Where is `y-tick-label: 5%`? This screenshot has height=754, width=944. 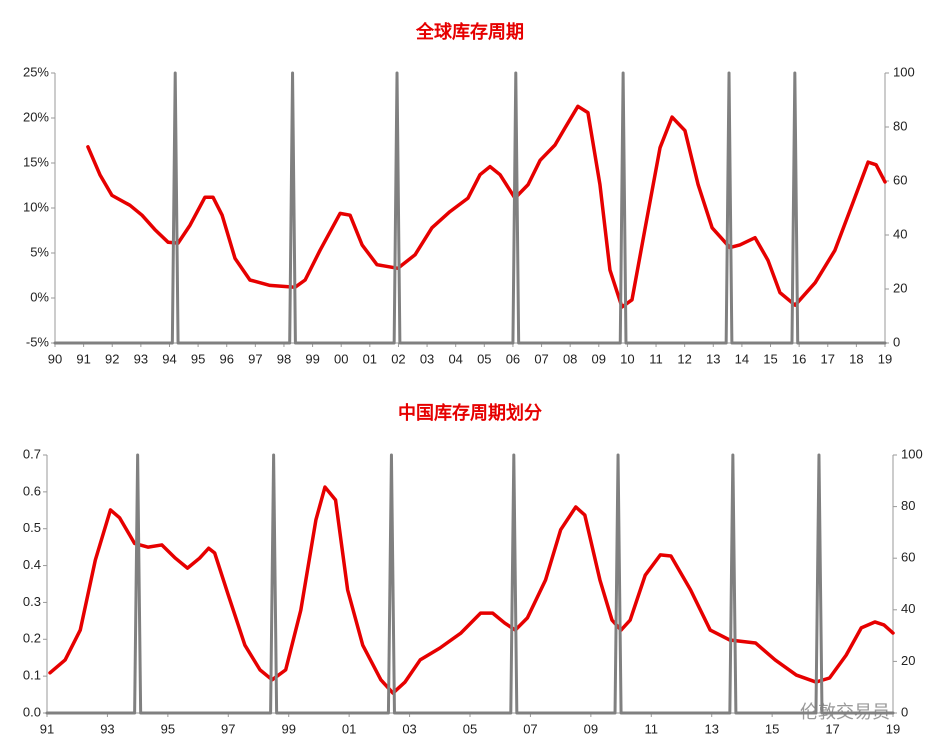 y-tick-label: 5% is located at coordinates (39, 251).